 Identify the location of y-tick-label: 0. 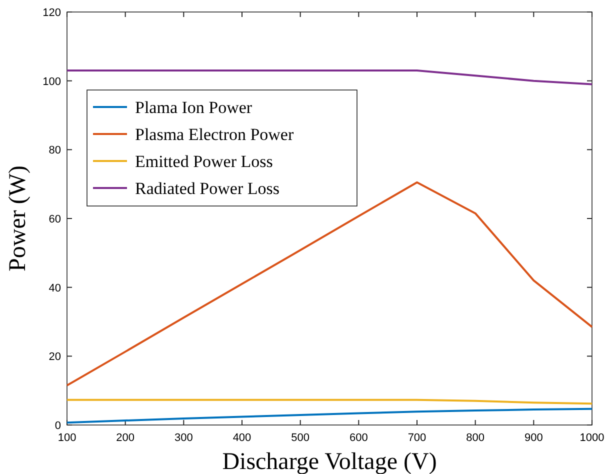
(57, 426).